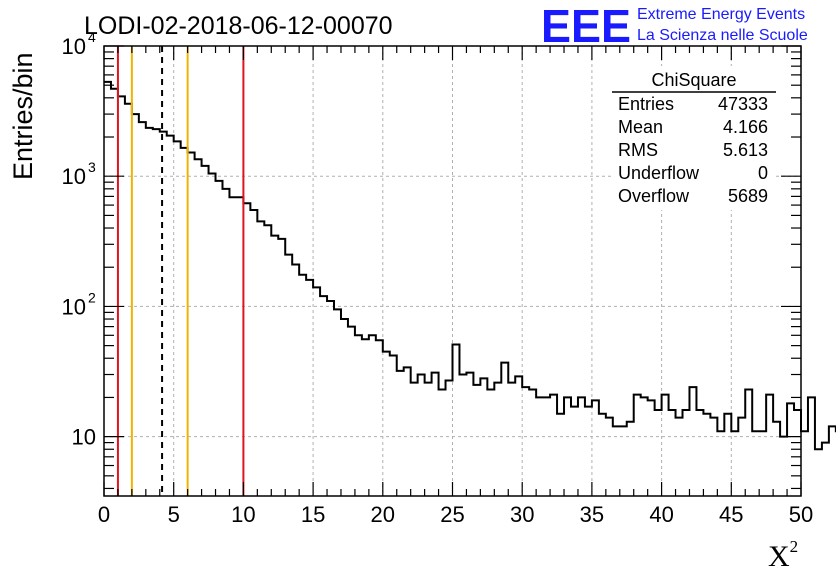  Describe the element at coordinates (586, 26) in the screenshot. I see `eee-logo-mark: EEE` at that location.